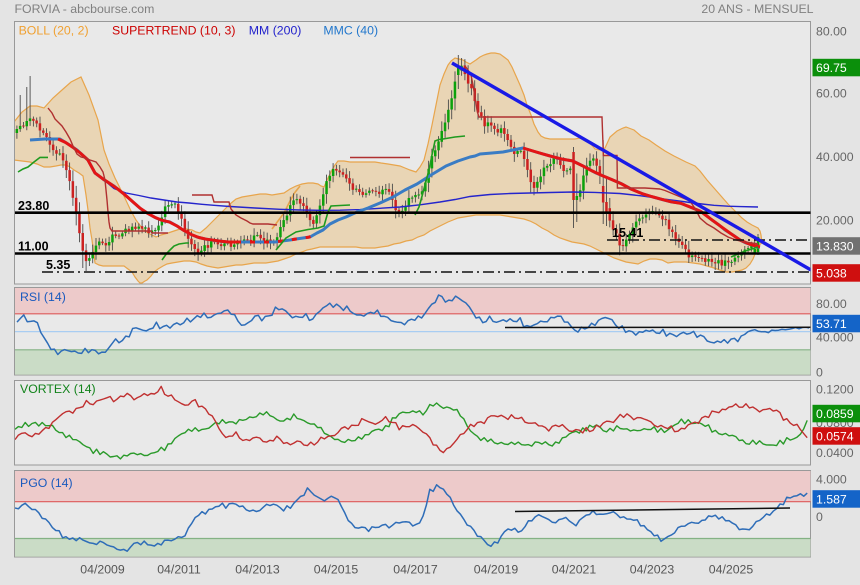 The height and width of the screenshot is (585, 860). What do you see at coordinates (58, 389) in the screenshot?
I see `svg-text: VORTEX (14)` at bounding box center [58, 389].